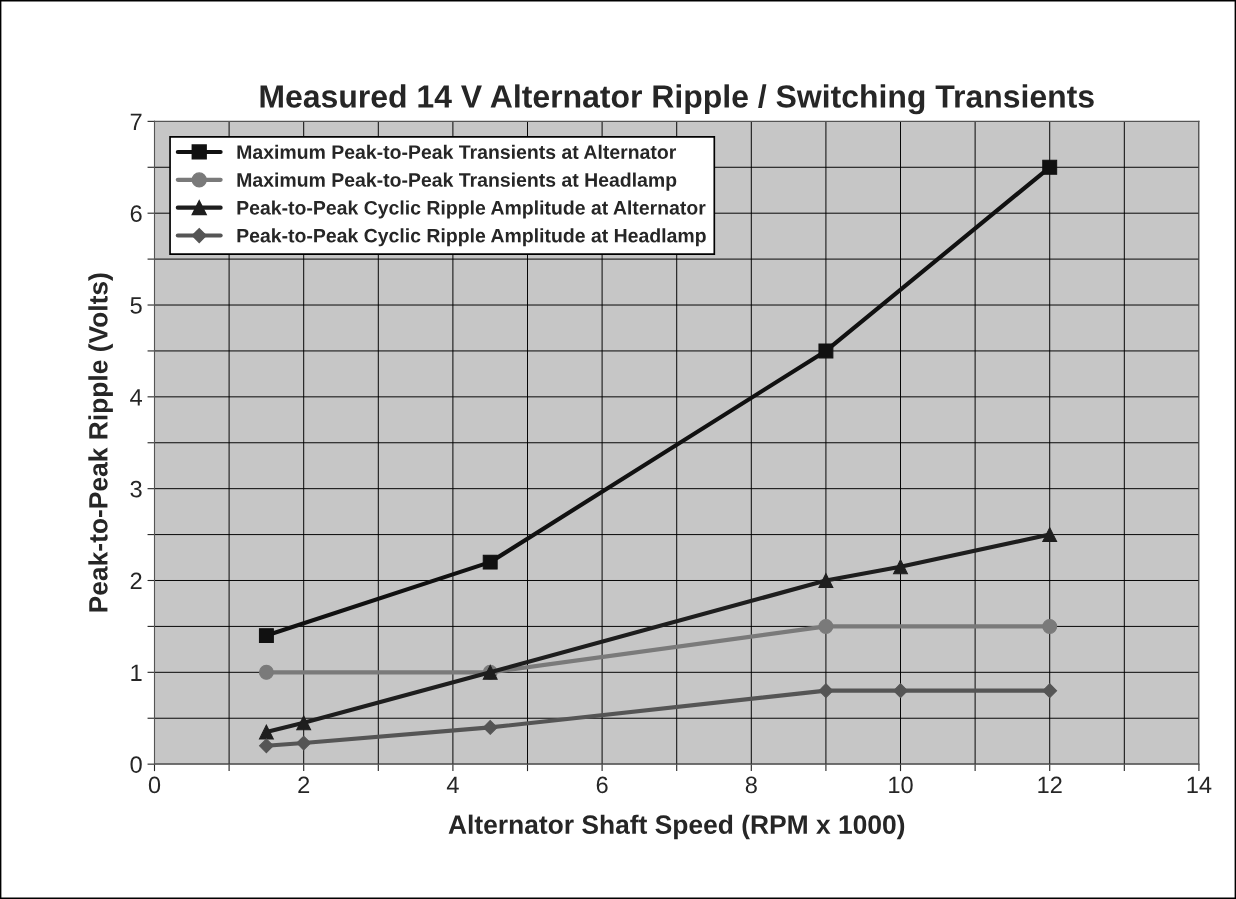  Describe the element at coordinates (136, 305) in the screenshot. I see `y-tick-label: 5` at that location.